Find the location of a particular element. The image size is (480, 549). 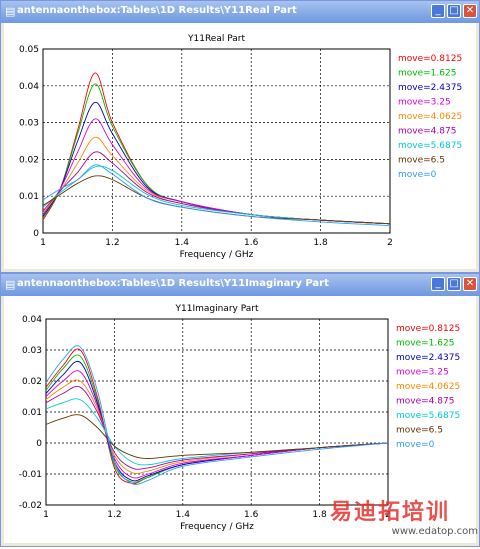

y-tick-label: -0.02 is located at coordinates (30, 506).